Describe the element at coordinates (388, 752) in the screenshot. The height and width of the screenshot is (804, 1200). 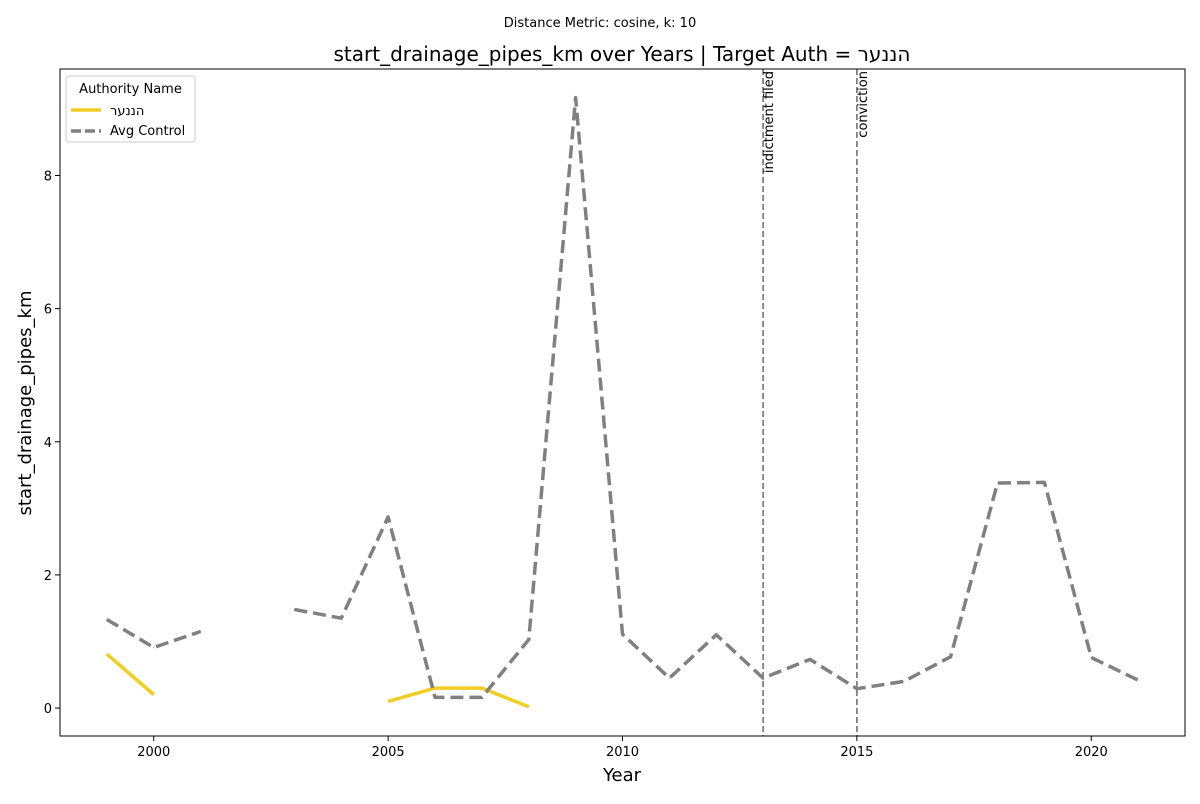
I see `x-tick-label-1: 2005` at that location.